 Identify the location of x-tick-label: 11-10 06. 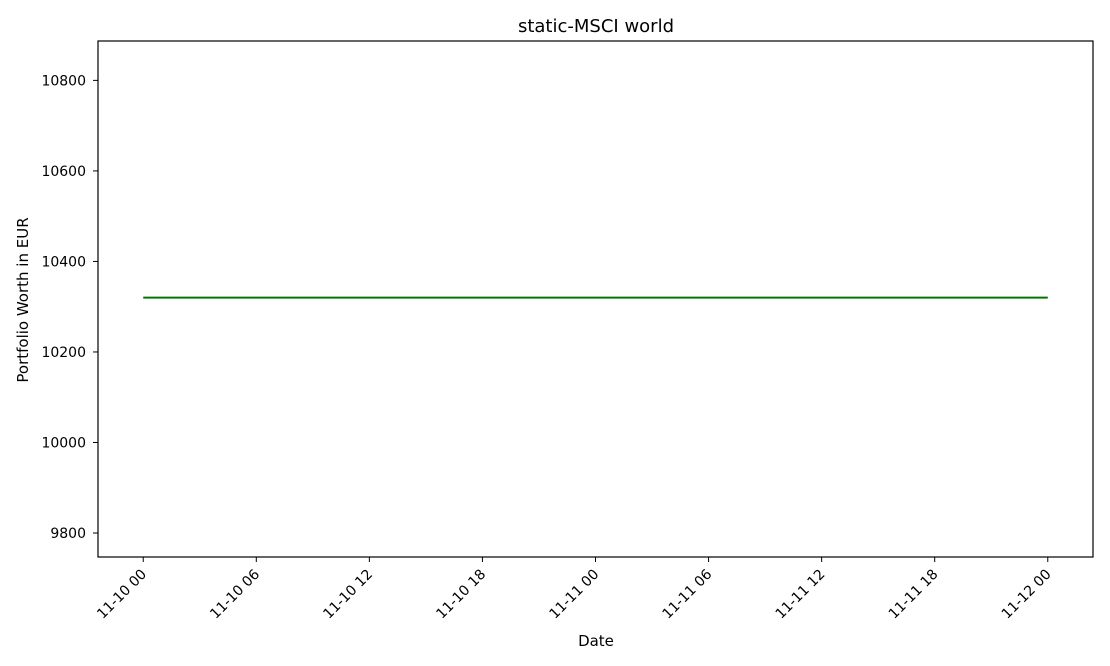
(235, 594).